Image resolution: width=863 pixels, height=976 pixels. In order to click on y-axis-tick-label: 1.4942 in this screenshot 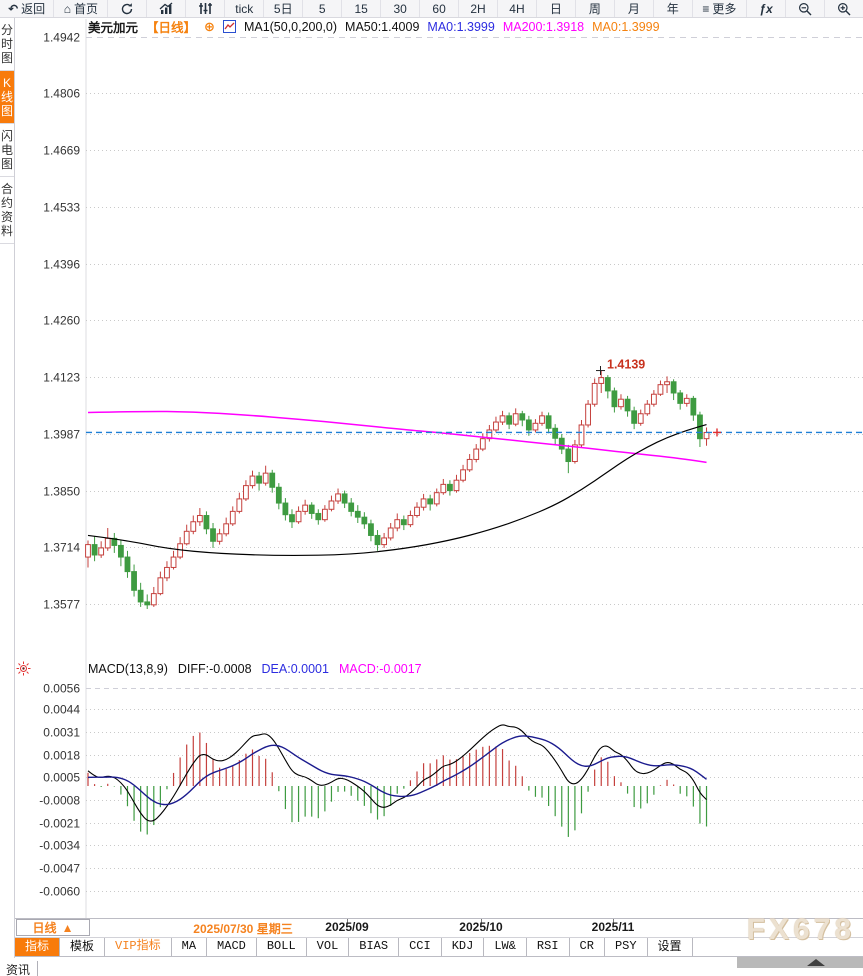, I will do `click(61, 38)`.